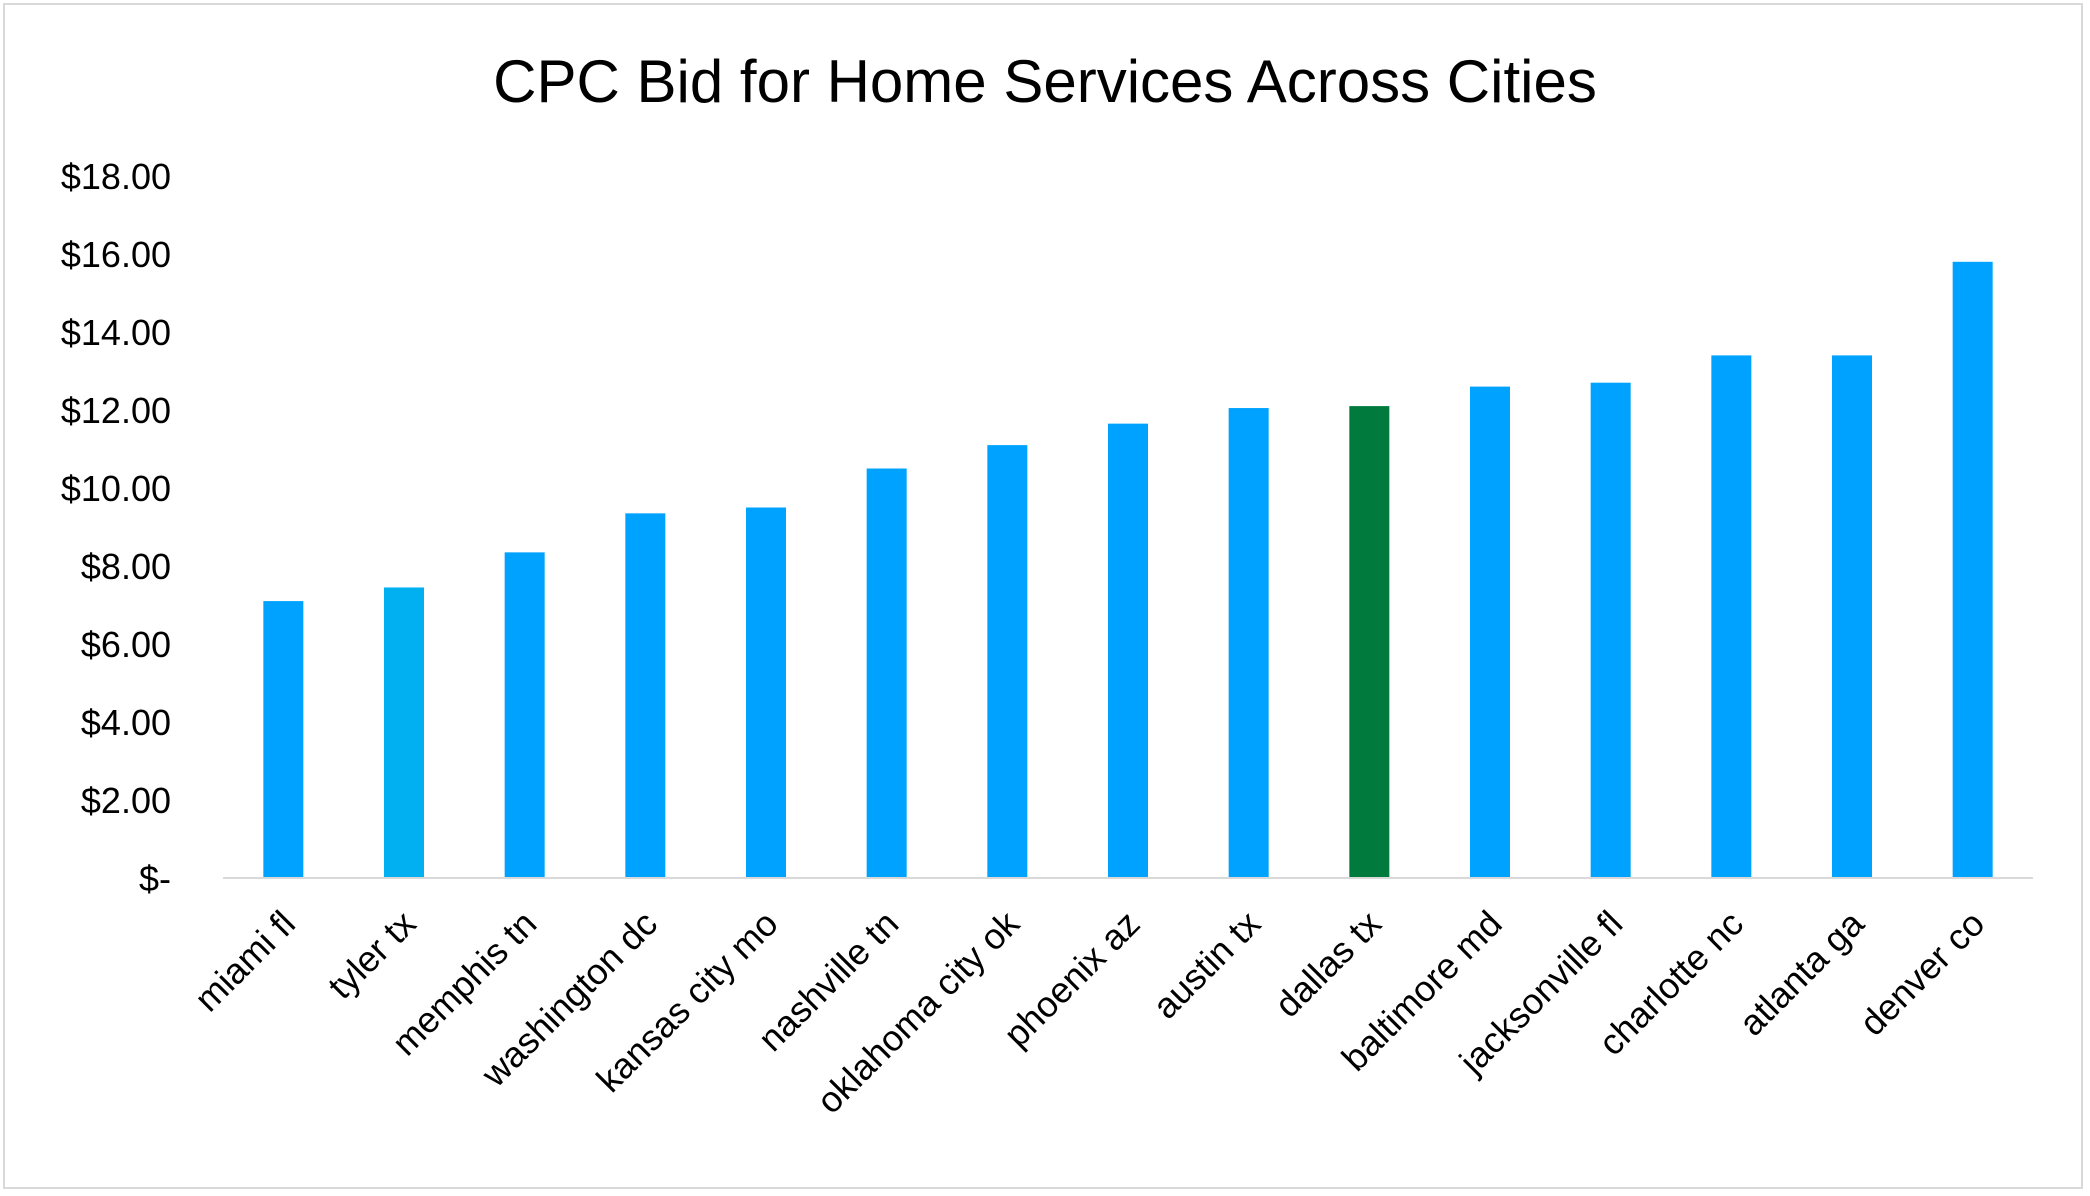 The width and height of the screenshot is (2090, 1196). Describe the element at coordinates (1045, 81) in the screenshot. I see `chart-title: CPC Bid for Home Services Across Cities` at that location.